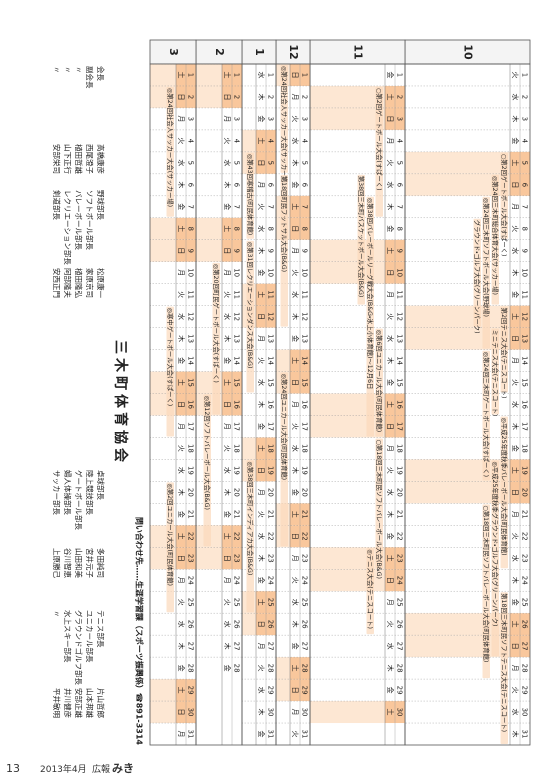 This screenshot has height=778, width=550. Describe the element at coordinates (90, 283) in the screenshot. I see `member-name: 家原京司` at that location.